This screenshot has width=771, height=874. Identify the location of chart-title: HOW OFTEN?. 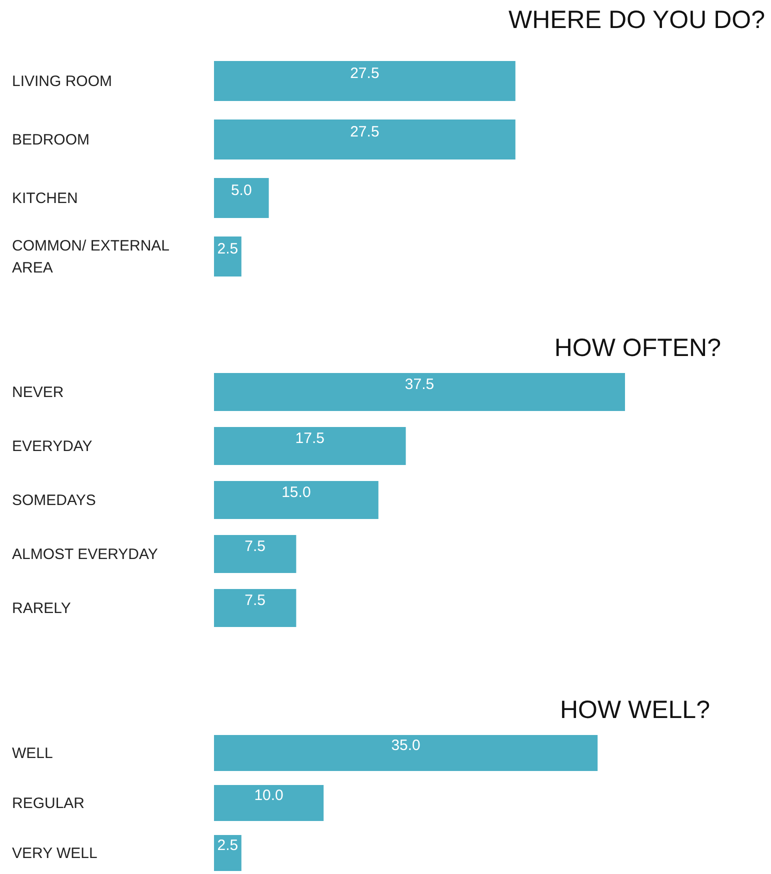
(637, 348).